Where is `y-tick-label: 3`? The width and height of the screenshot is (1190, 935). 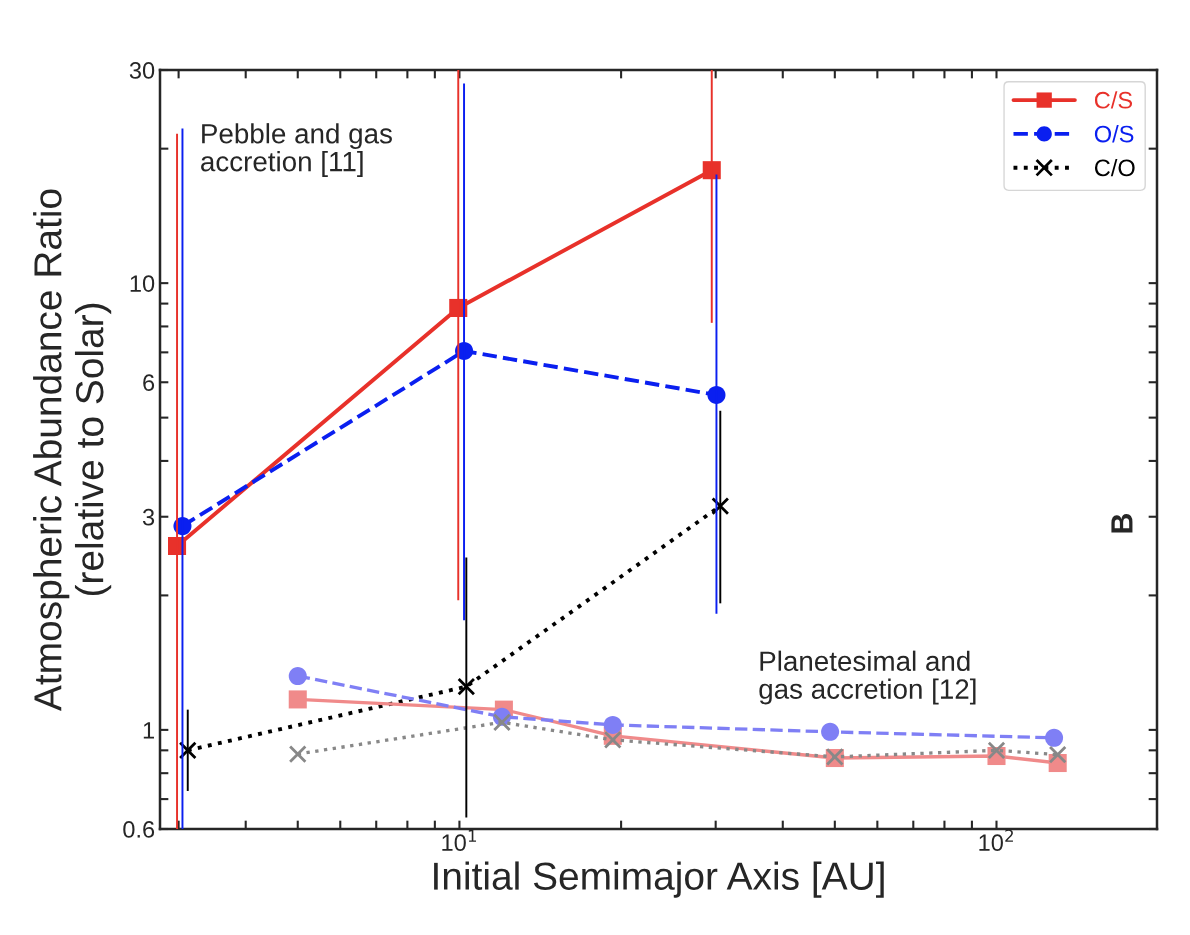 y-tick-label: 3 is located at coordinates (148, 517).